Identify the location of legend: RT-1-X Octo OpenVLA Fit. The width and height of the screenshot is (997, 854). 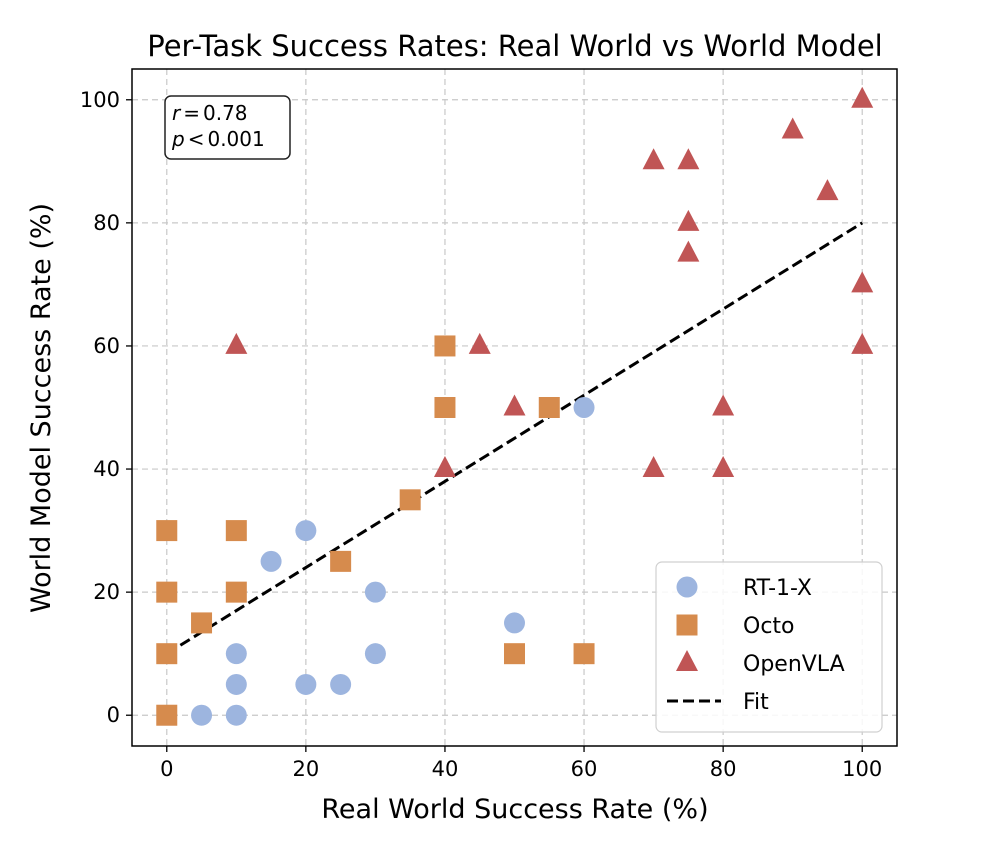
(769, 647).